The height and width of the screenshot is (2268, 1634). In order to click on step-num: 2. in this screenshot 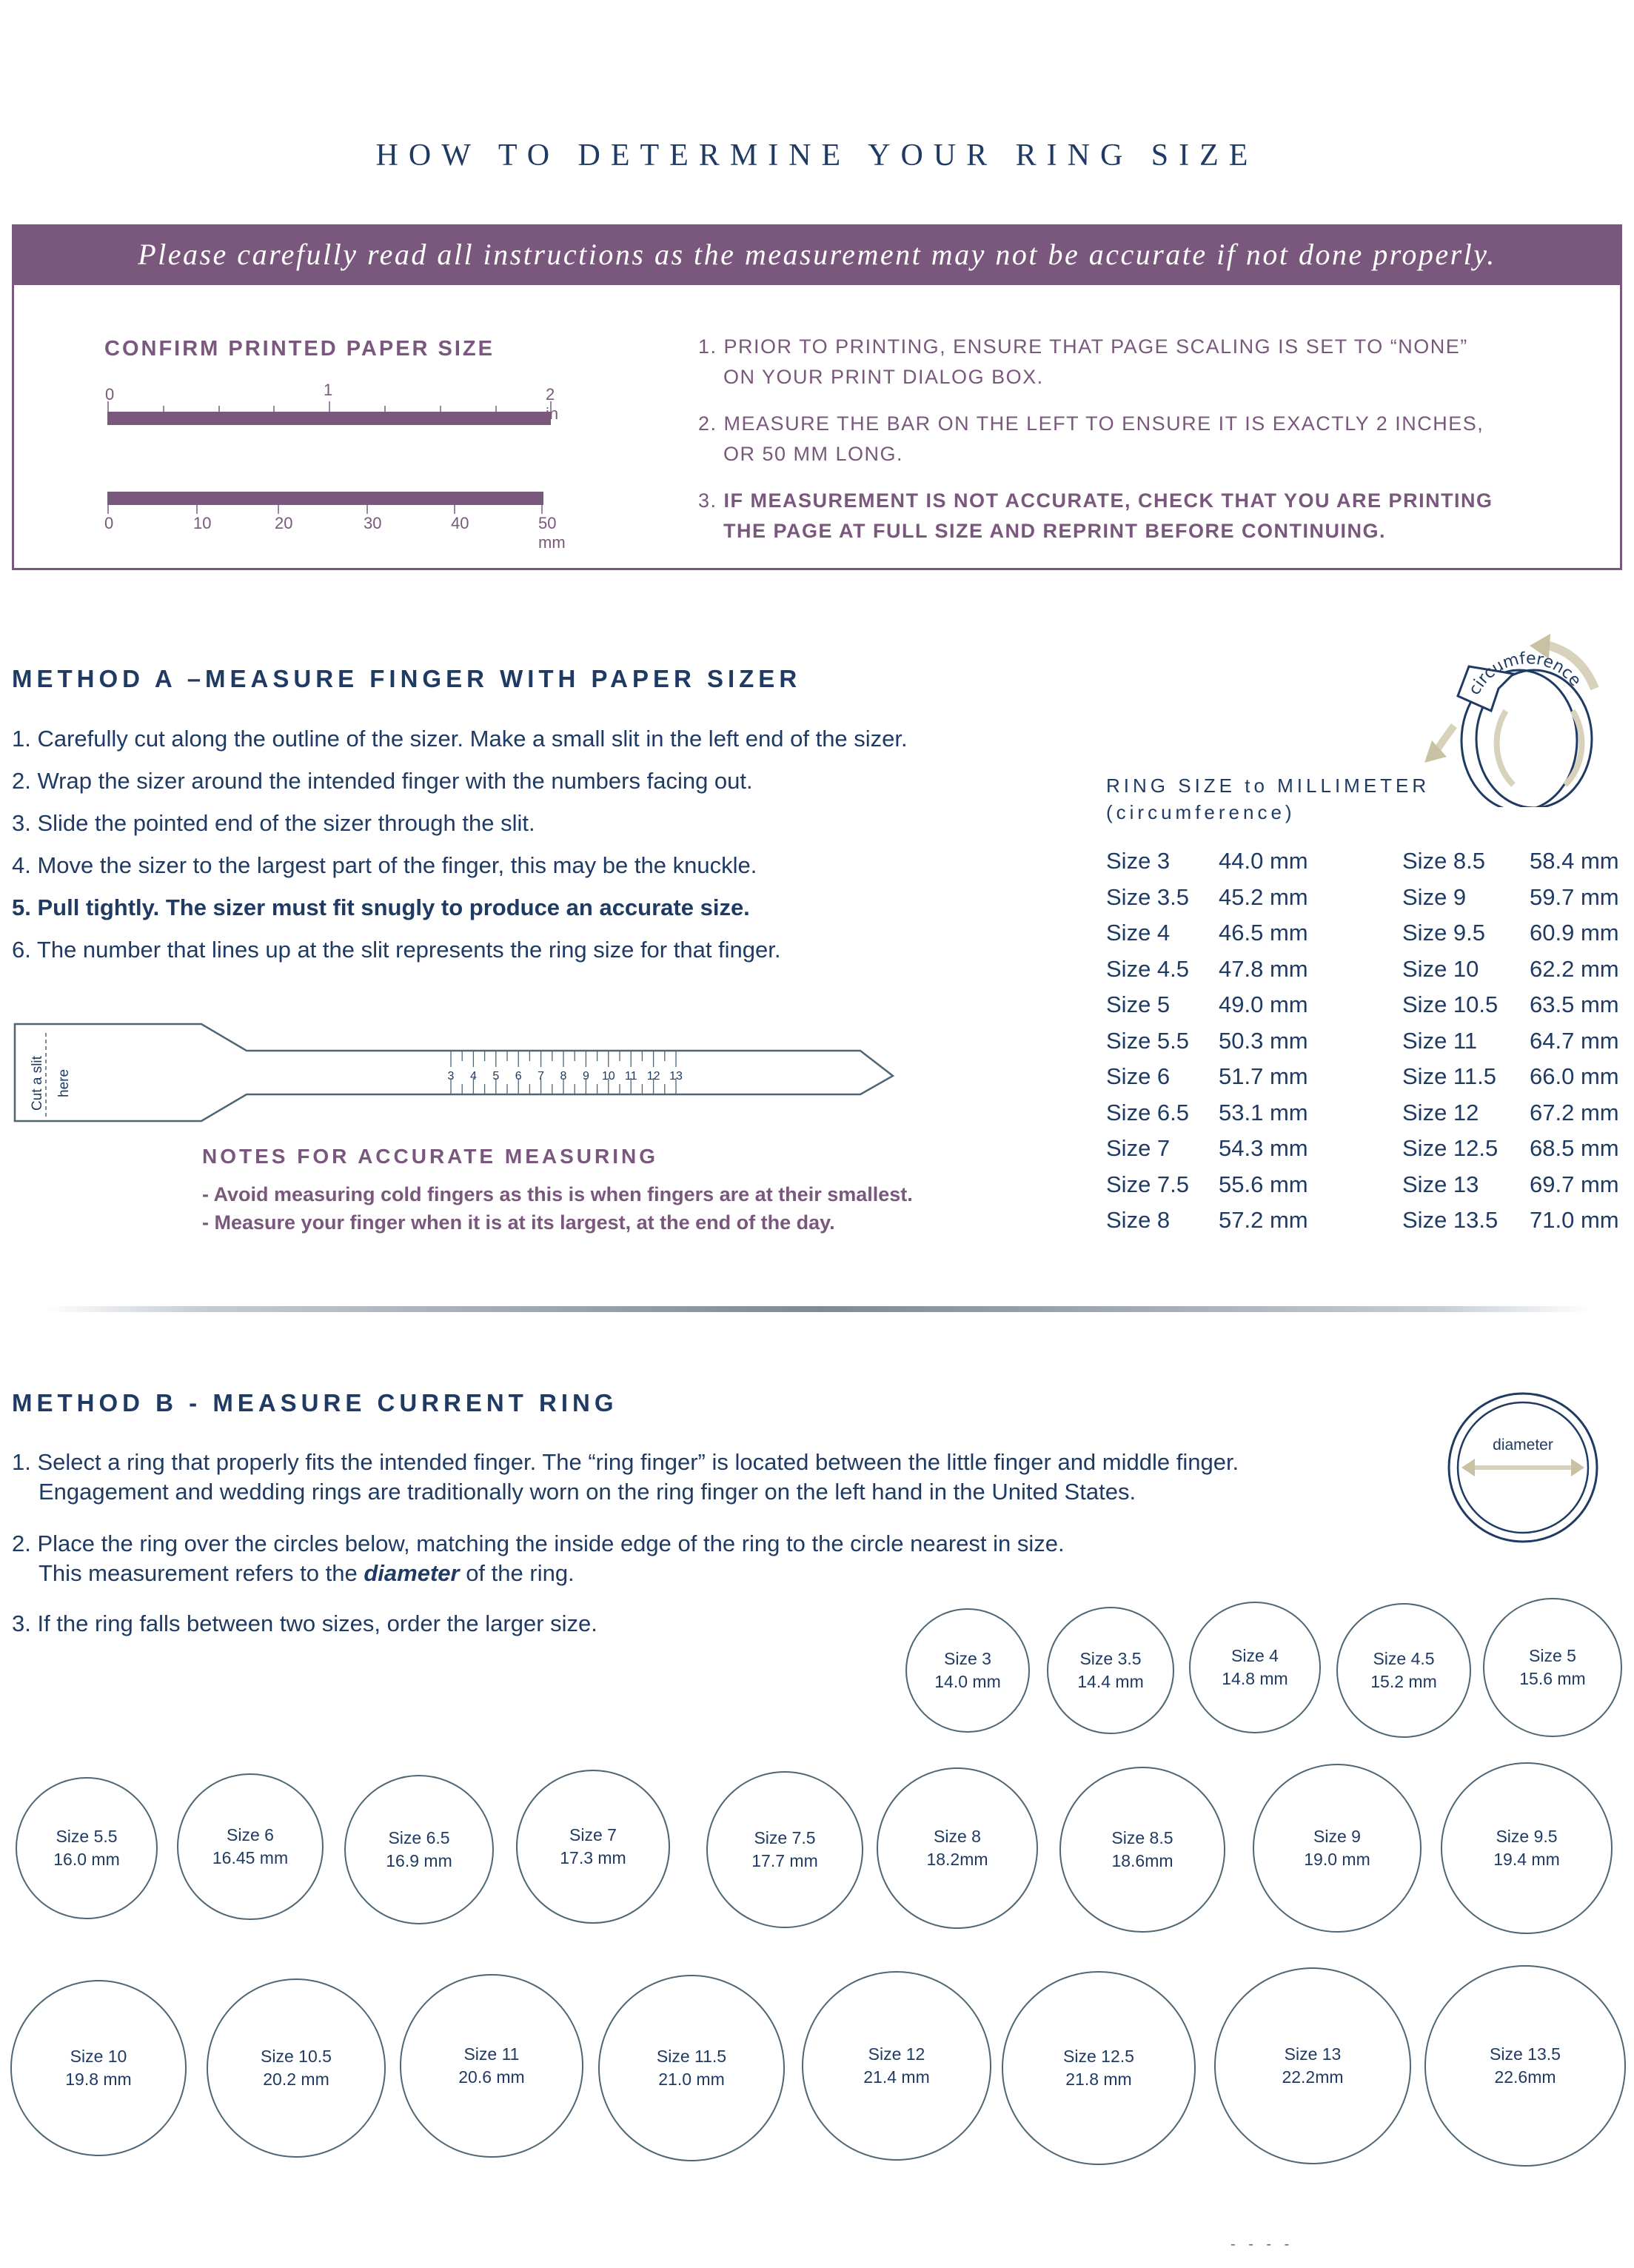, I will do `click(707, 423)`.